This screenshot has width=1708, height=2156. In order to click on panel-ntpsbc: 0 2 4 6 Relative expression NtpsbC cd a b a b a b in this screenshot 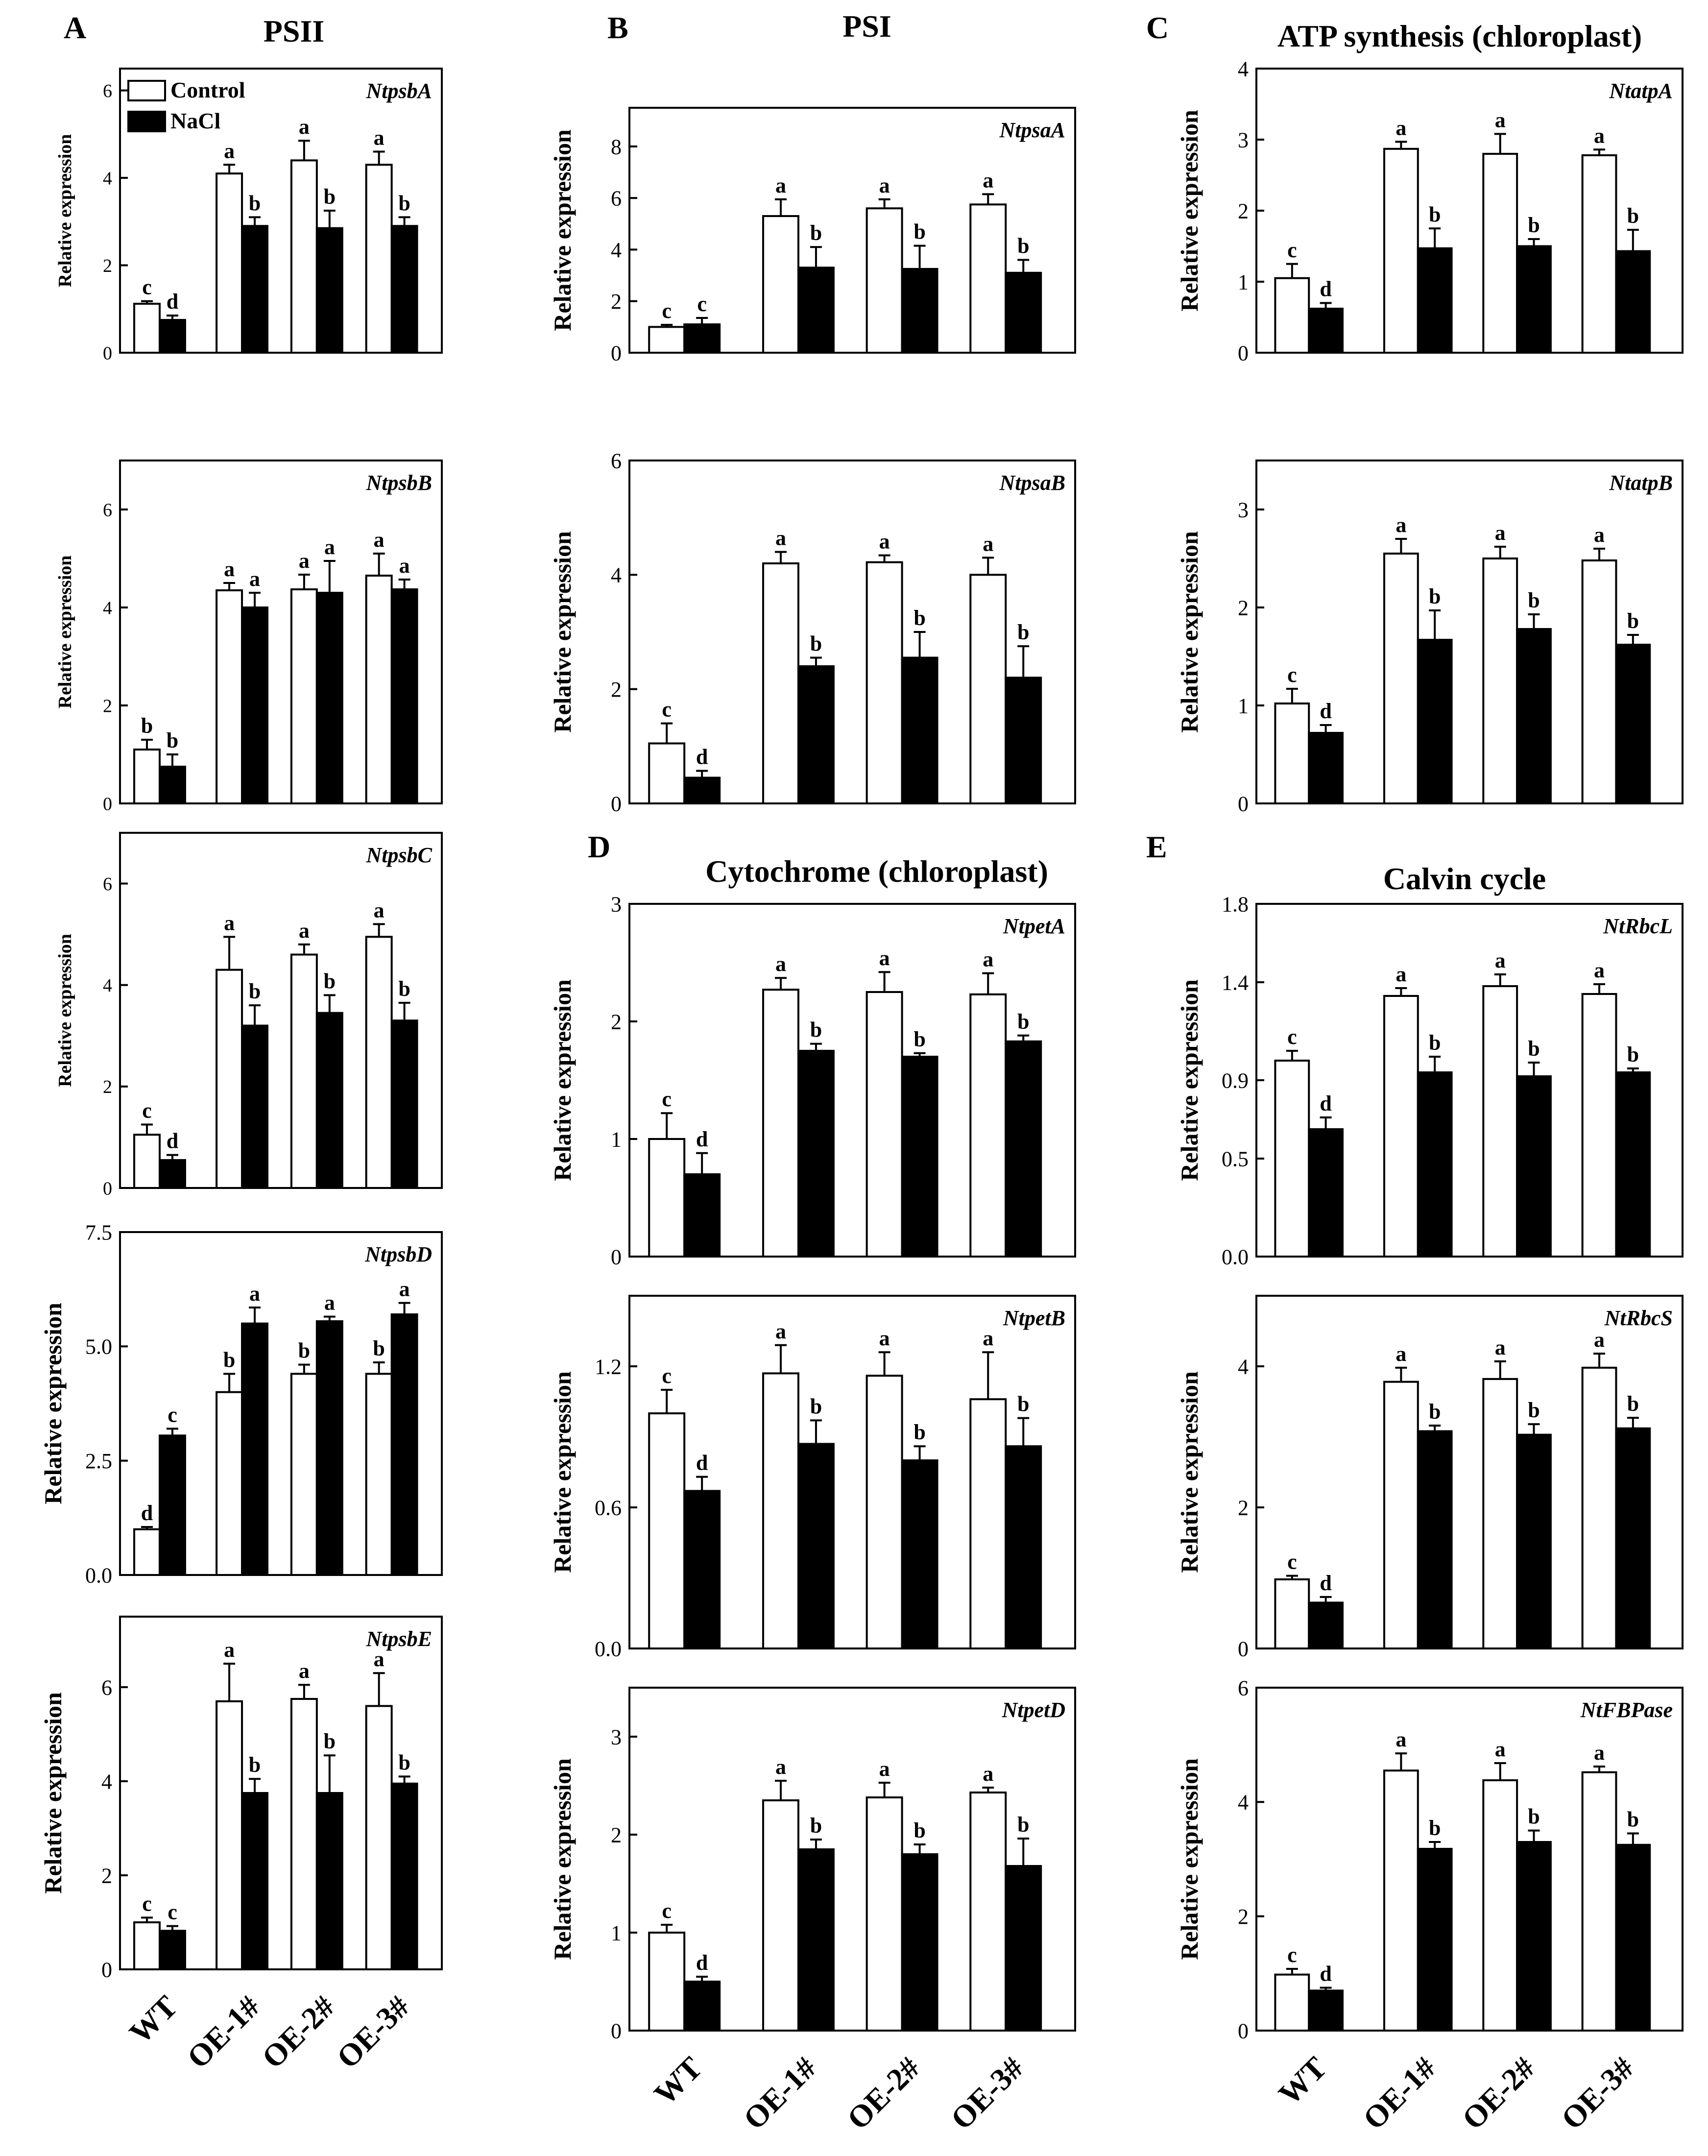, I will do `click(249, 1015)`.